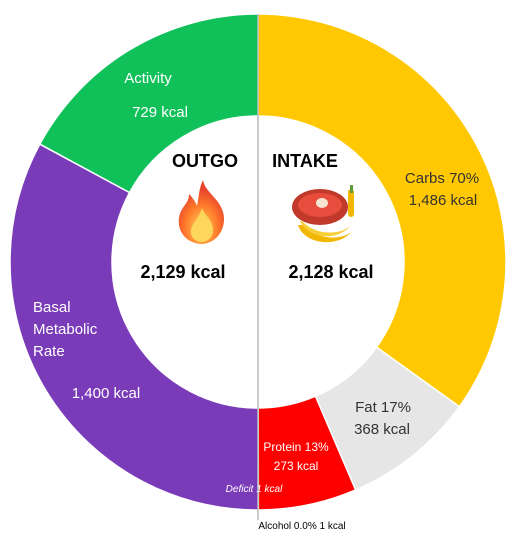 The height and width of the screenshot is (541, 515). What do you see at coordinates (383, 407) in the screenshot?
I see `fat-label: Fat 17%` at bounding box center [383, 407].